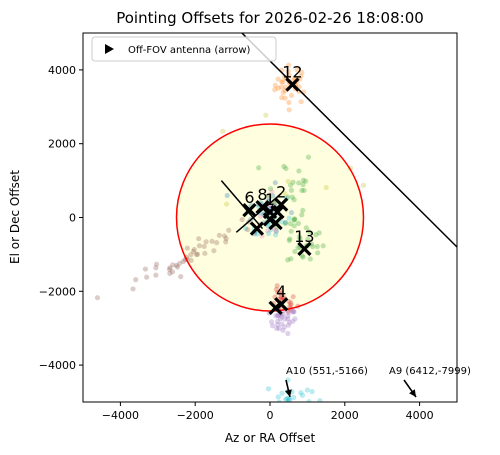 The image size is (500, 455). Describe the element at coordinates (345, 415) in the screenshot. I see `x-tick-label: 2000` at that location.